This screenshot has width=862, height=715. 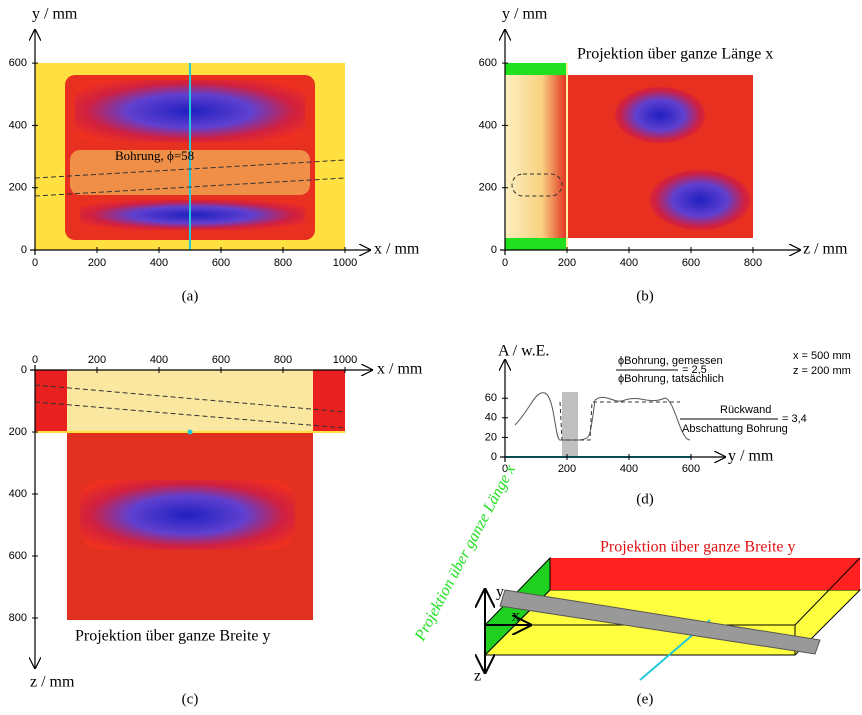 I want to click on caption: (a), so click(x=190, y=296).